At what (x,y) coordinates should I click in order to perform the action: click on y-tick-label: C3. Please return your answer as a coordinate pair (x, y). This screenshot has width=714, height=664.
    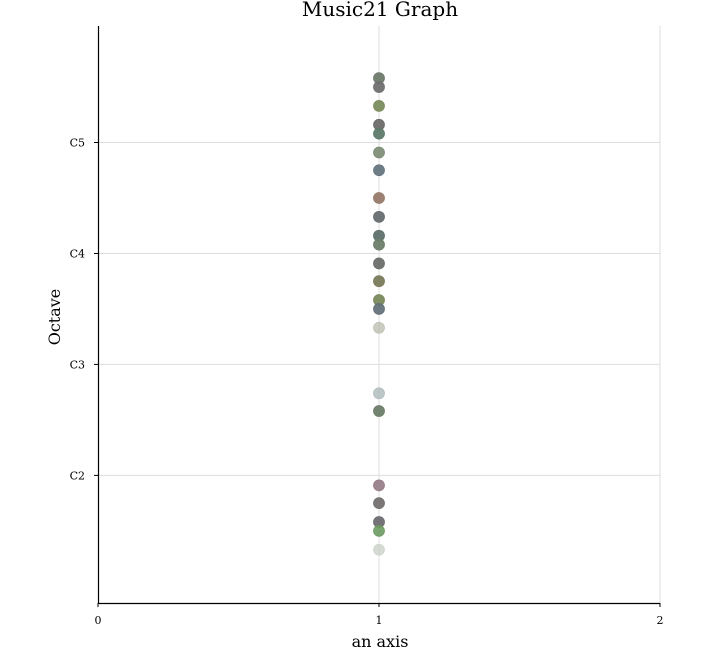
    Looking at the image, I should click on (77, 364).